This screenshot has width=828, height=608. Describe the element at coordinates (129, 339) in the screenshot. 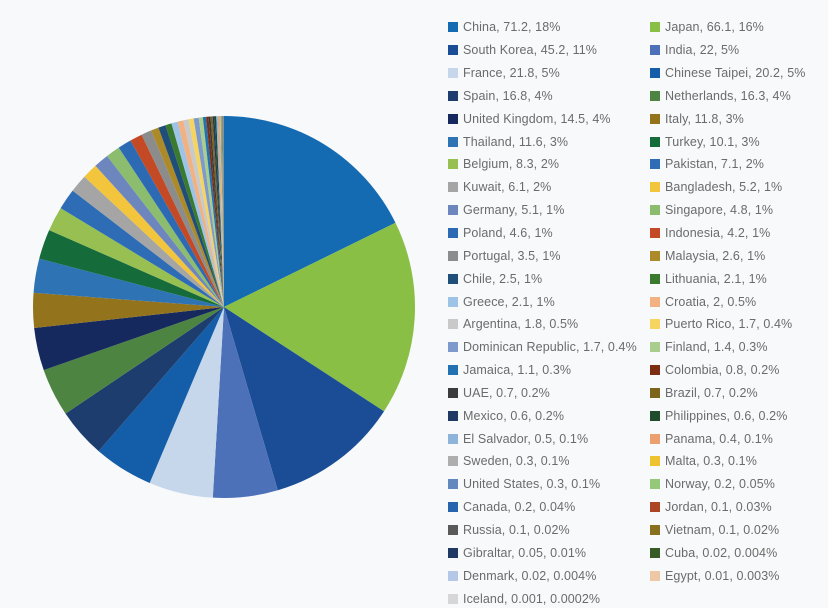

I see `pie-slice-united-kingdom` at that location.